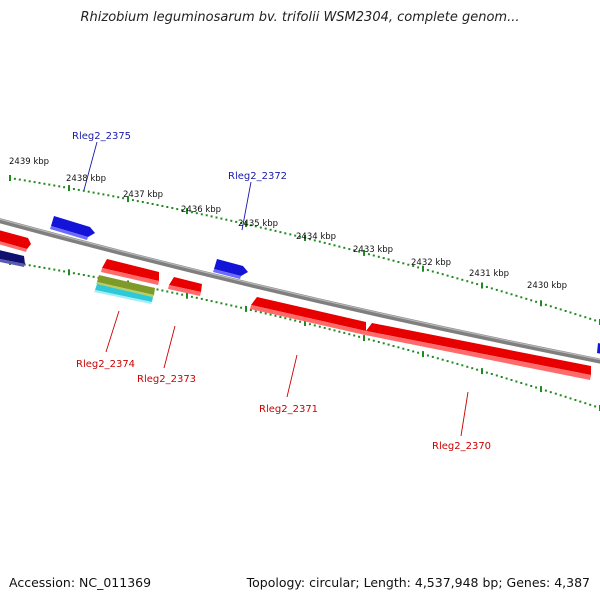 The width and height of the screenshot is (600, 600). Describe the element at coordinates (101, 136) in the screenshot. I see `gene-label-Rleg2_2375: Rleg2_2375` at that location.